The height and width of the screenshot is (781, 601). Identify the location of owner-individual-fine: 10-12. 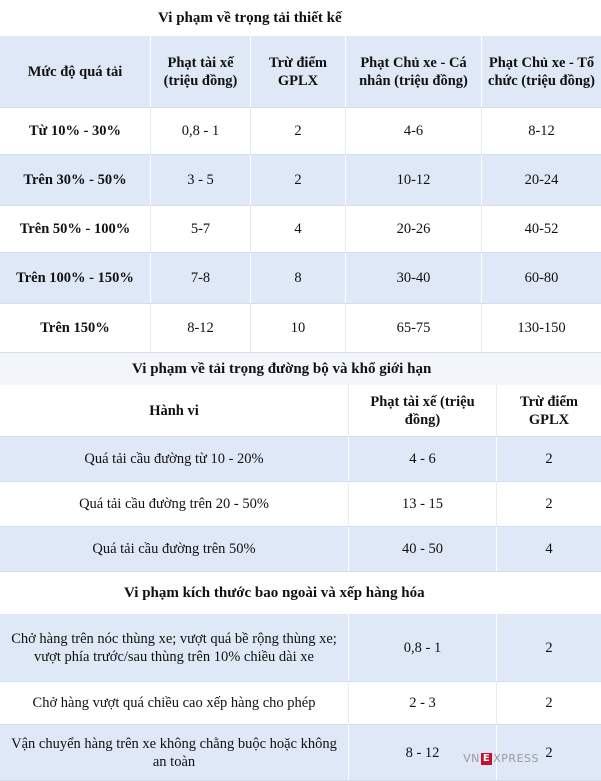
(413, 180).